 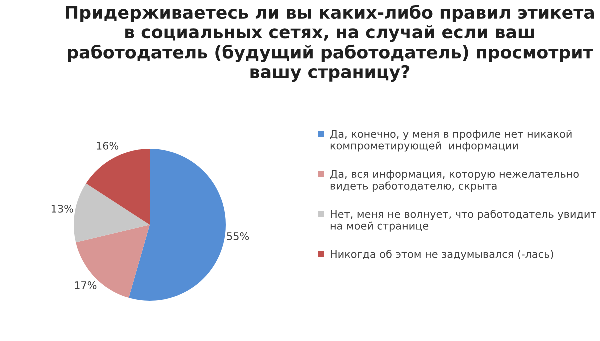 I want to click on data-label: 55%, so click(x=238, y=236).